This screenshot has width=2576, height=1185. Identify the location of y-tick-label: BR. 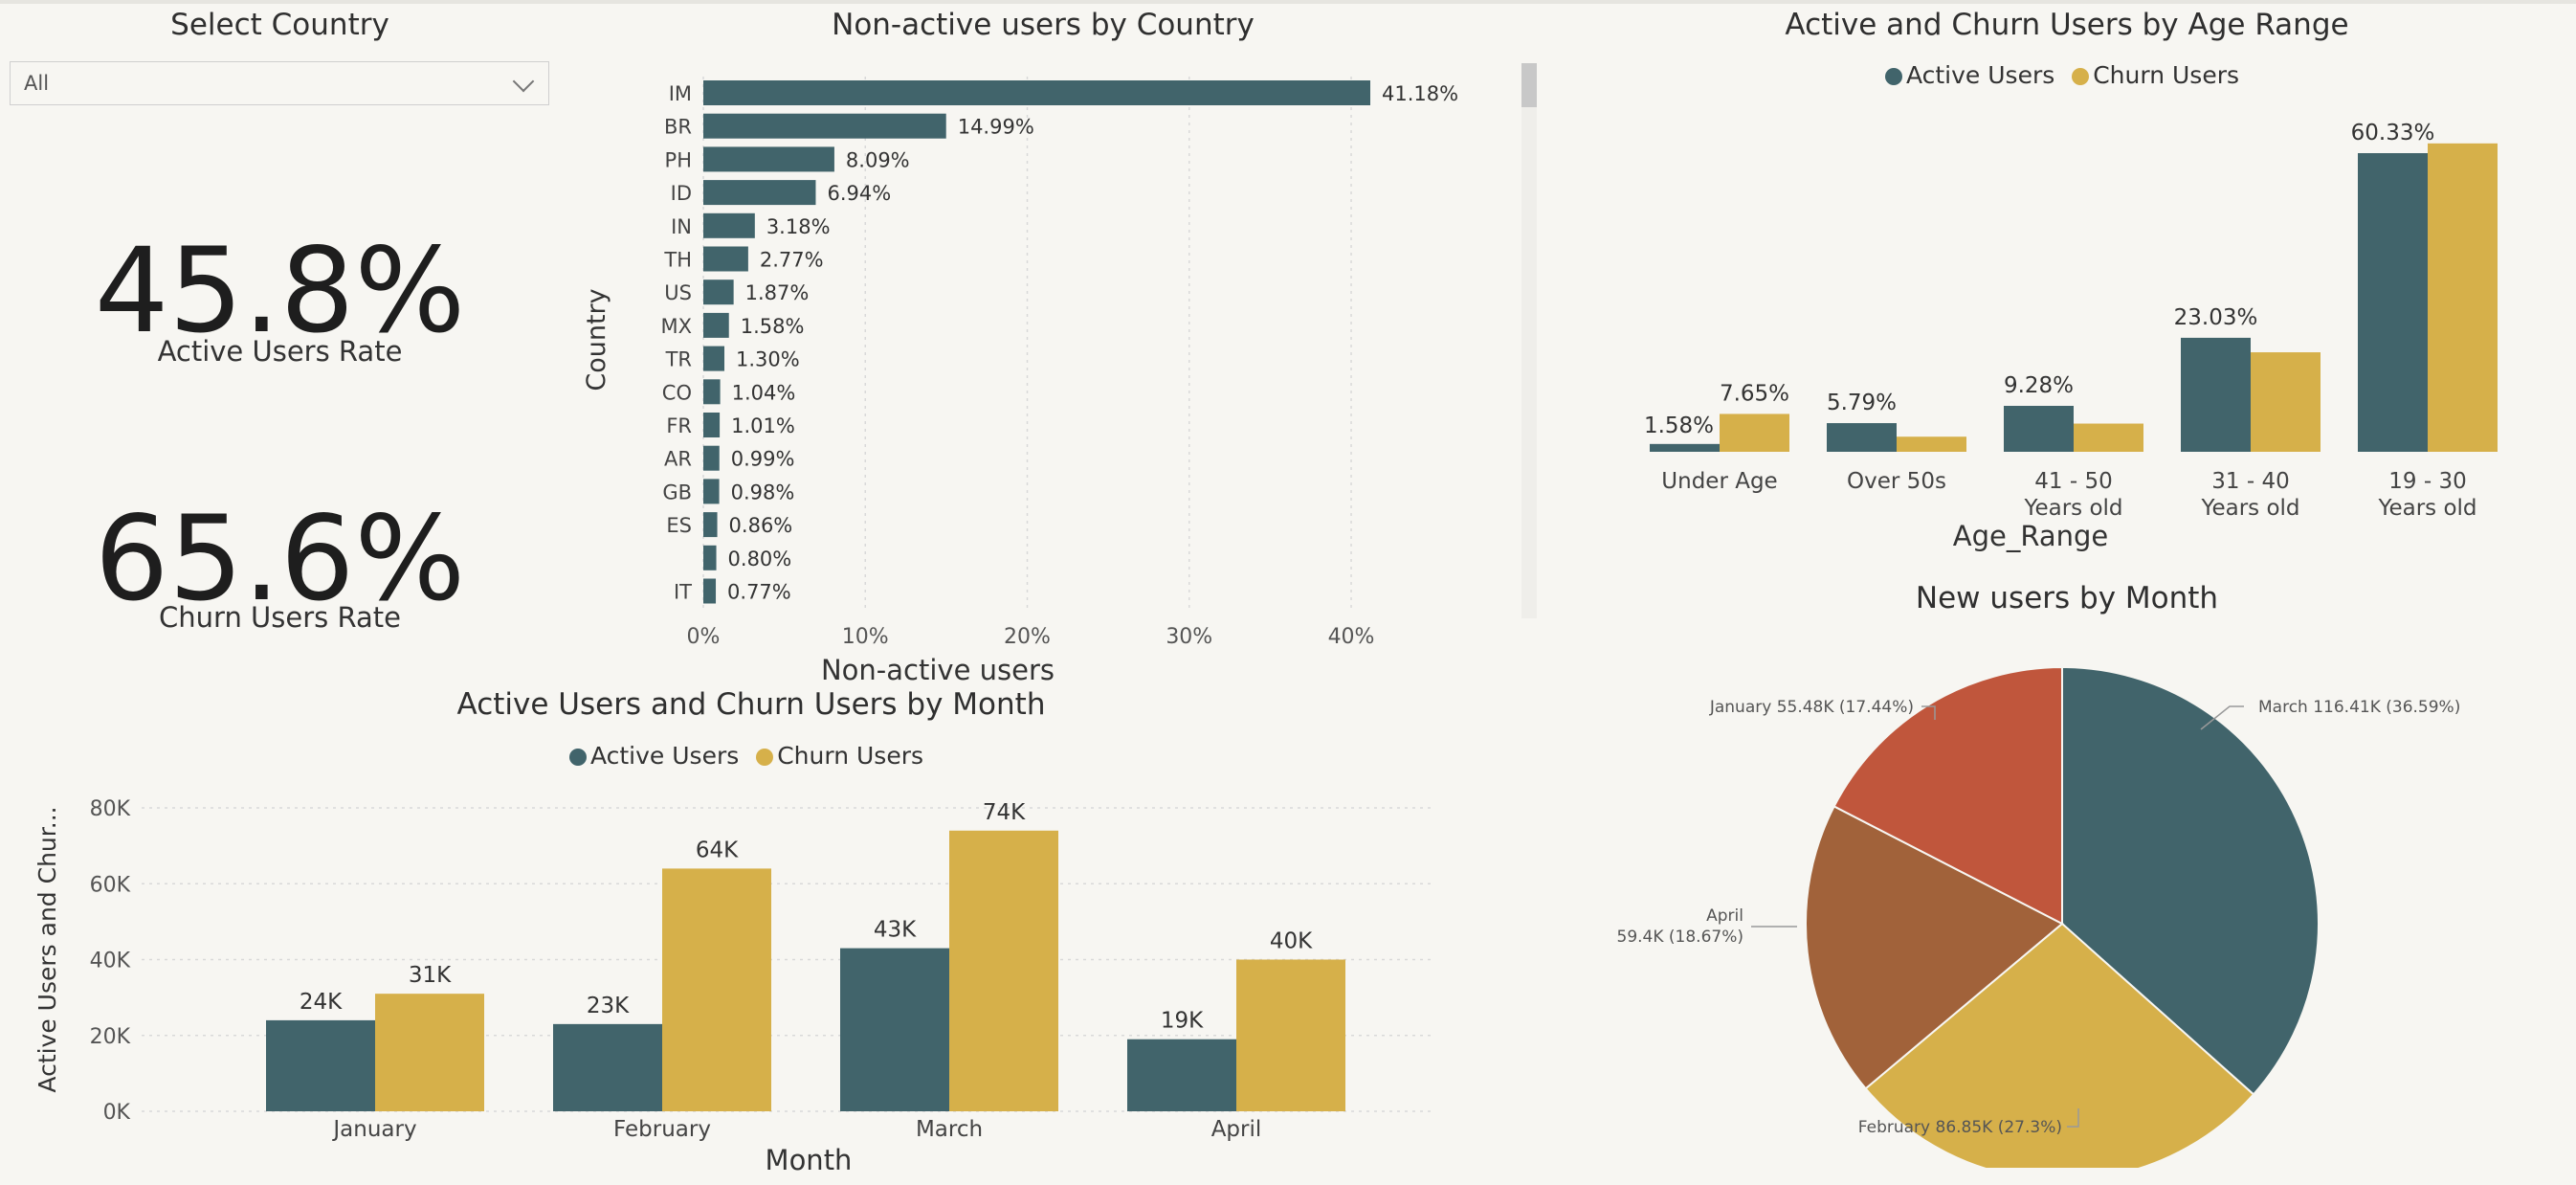
(678, 127).